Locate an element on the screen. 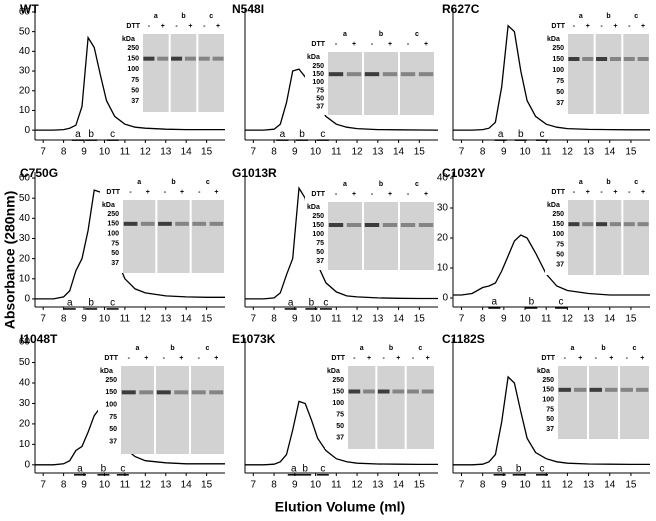  y-axis-label: Absorbance (280nm) is located at coordinates (10, 260).